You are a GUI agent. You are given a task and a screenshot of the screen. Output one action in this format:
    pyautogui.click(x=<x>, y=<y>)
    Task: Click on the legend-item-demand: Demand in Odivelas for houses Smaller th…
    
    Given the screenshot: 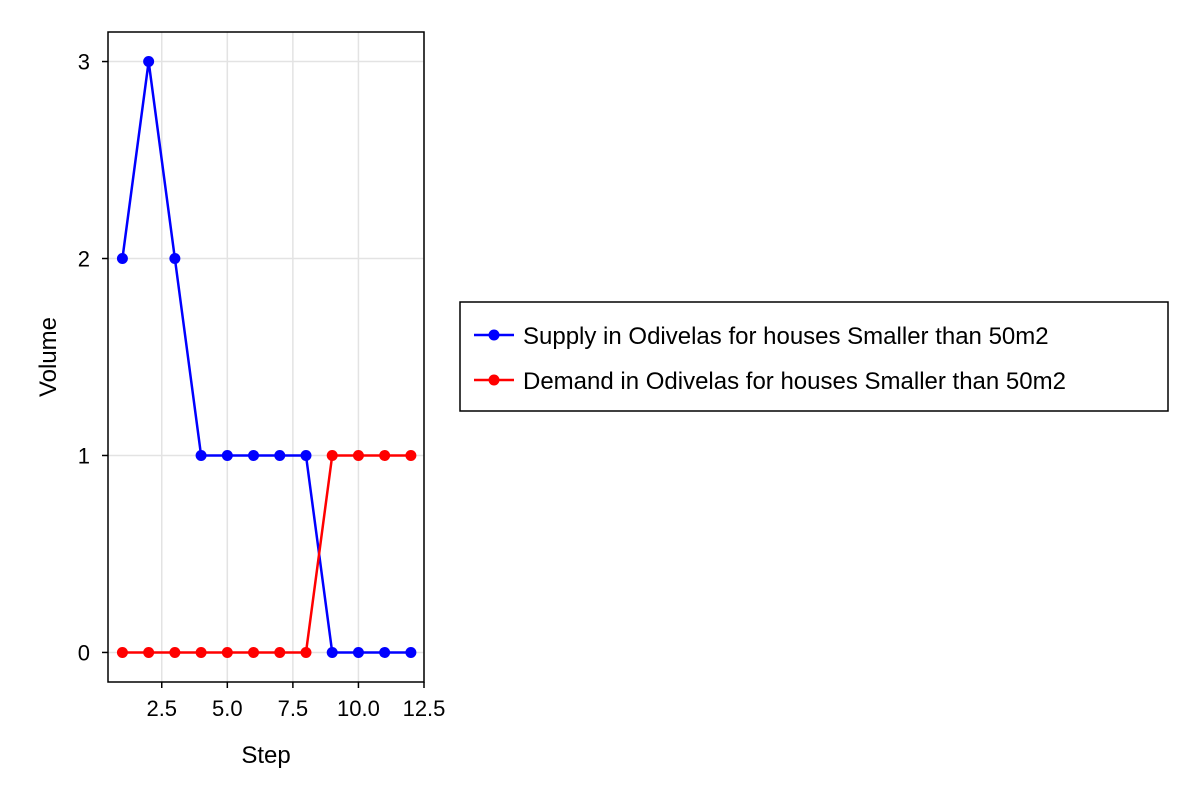 What is the action you would take?
    pyautogui.click(x=770, y=381)
    